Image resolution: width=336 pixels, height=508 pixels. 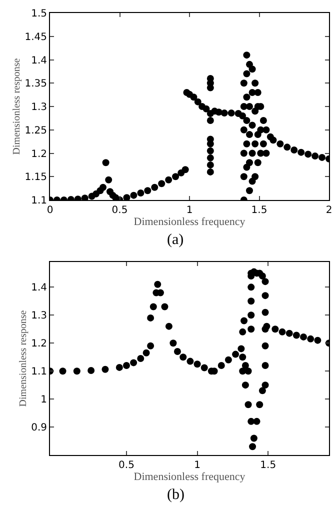 What do you see at coordinates (35, 130) in the screenshot?
I see `y-tick-label: 1.25` at bounding box center [35, 130].